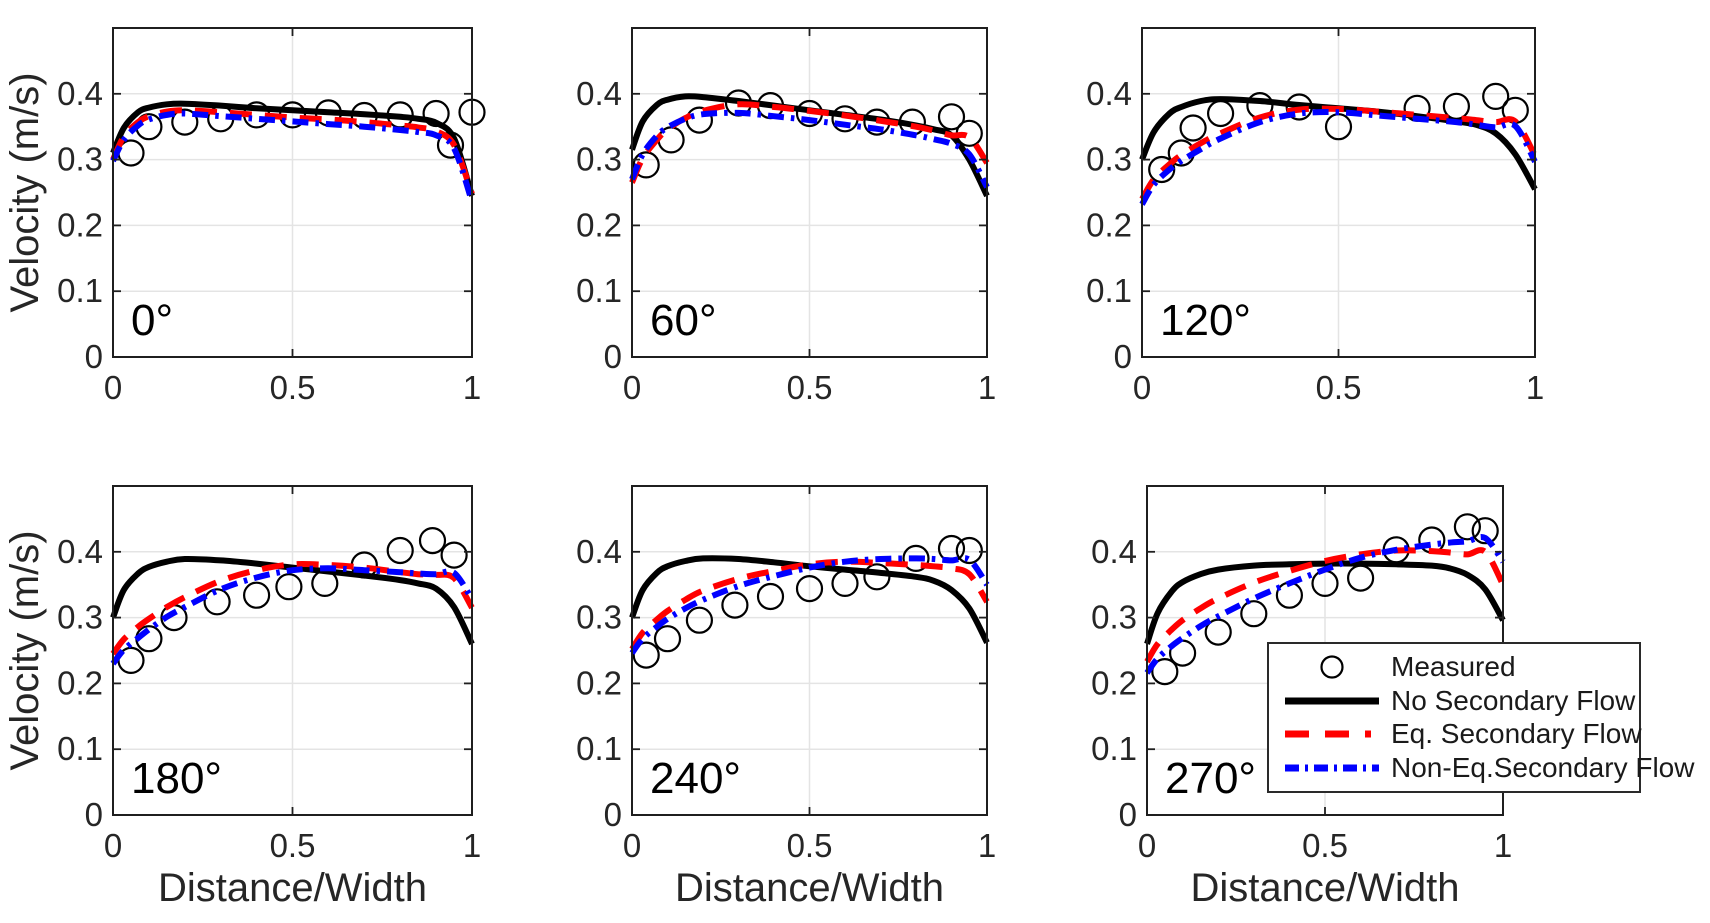 This screenshot has width=1710, height=923. What do you see at coordinates (1205, 320) in the screenshot?
I see `angle-label: 120°` at bounding box center [1205, 320].